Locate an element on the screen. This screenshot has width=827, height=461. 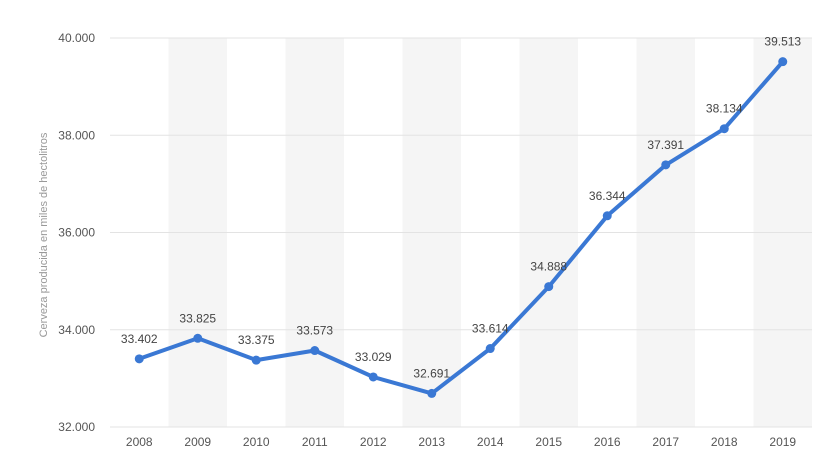
data-label: 34.888 is located at coordinates (548, 267).